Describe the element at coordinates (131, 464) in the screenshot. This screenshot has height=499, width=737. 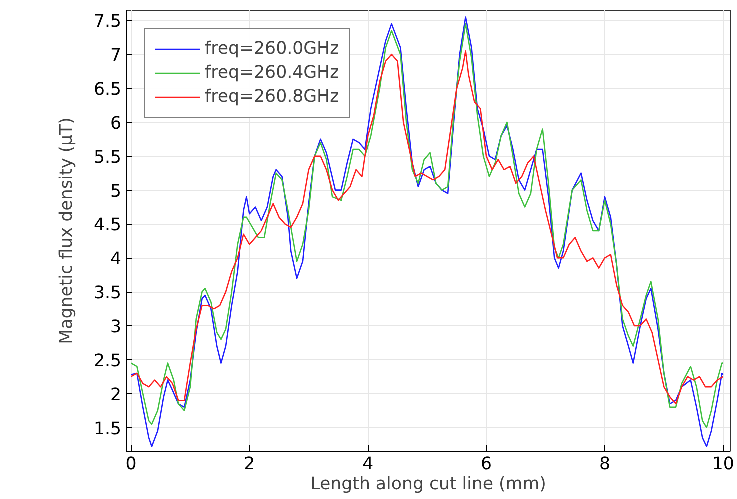
I see `x-tick-label: 0` at that location.